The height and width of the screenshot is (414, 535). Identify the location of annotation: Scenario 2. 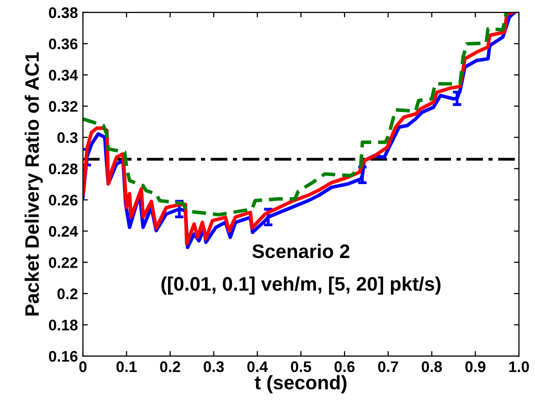
(301, 251).